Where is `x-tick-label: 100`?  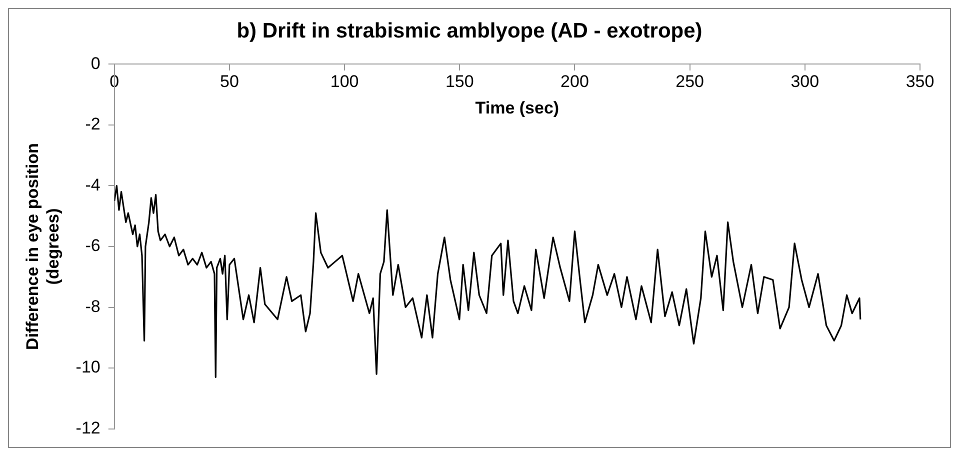
x-tick-label: 100 is located at coordinates (344, 82).